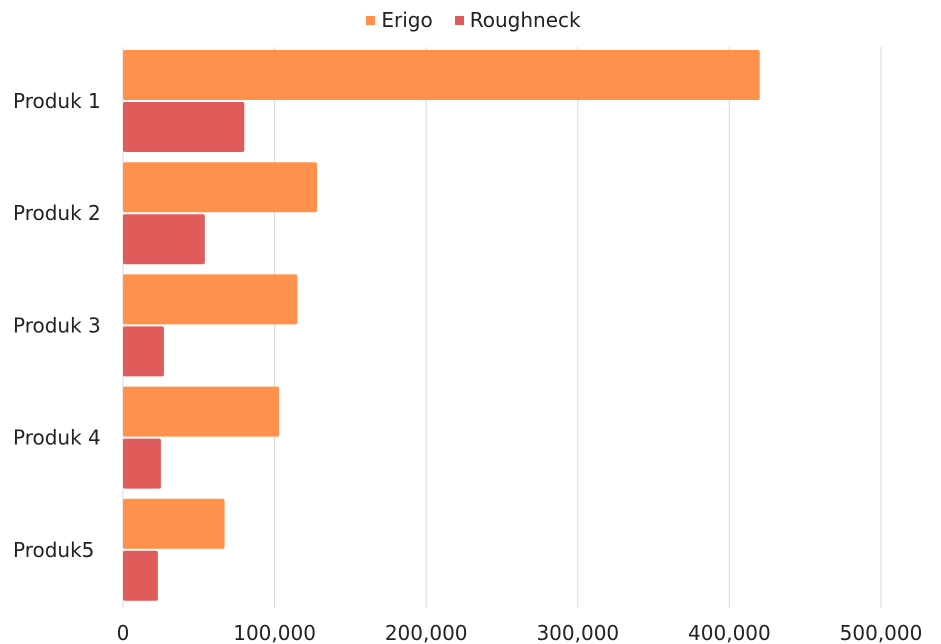 This screenshot has height=644, width=941. What do you see at coordinates (729, 632) in the screenshot?
I see `x-tick-label: 400,000` at bounding box center [729, 632].